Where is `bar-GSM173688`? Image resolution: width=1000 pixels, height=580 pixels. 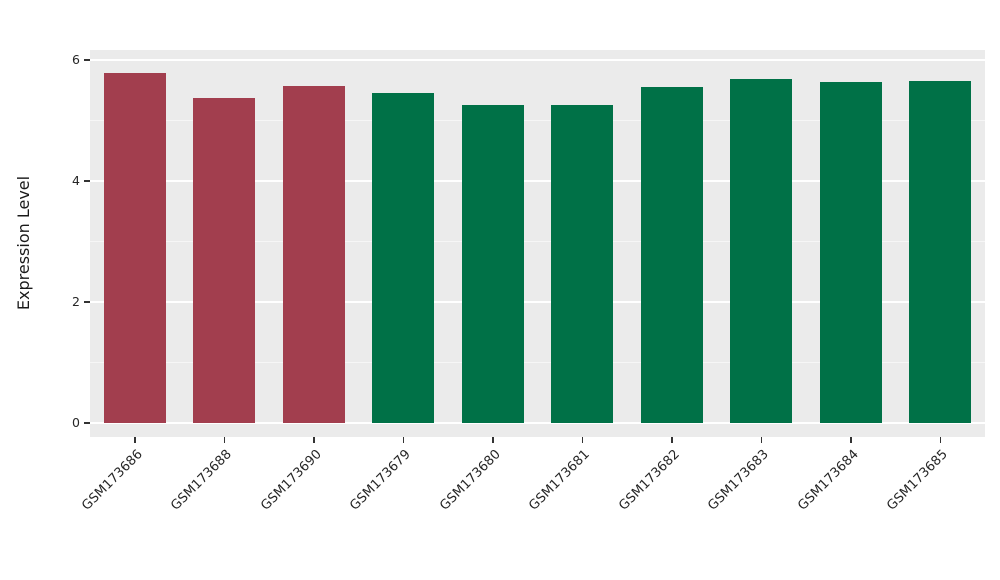
bar-GSM173688 is located at coordinates (224, 260).